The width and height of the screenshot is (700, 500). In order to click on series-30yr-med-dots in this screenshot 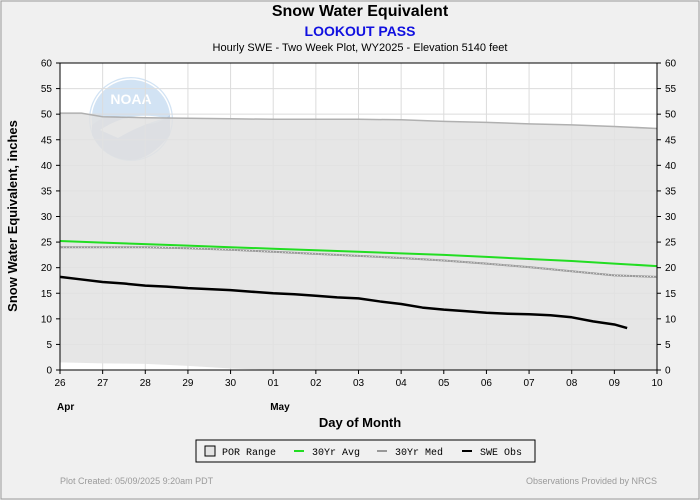, I will do `click(359, 262)`.